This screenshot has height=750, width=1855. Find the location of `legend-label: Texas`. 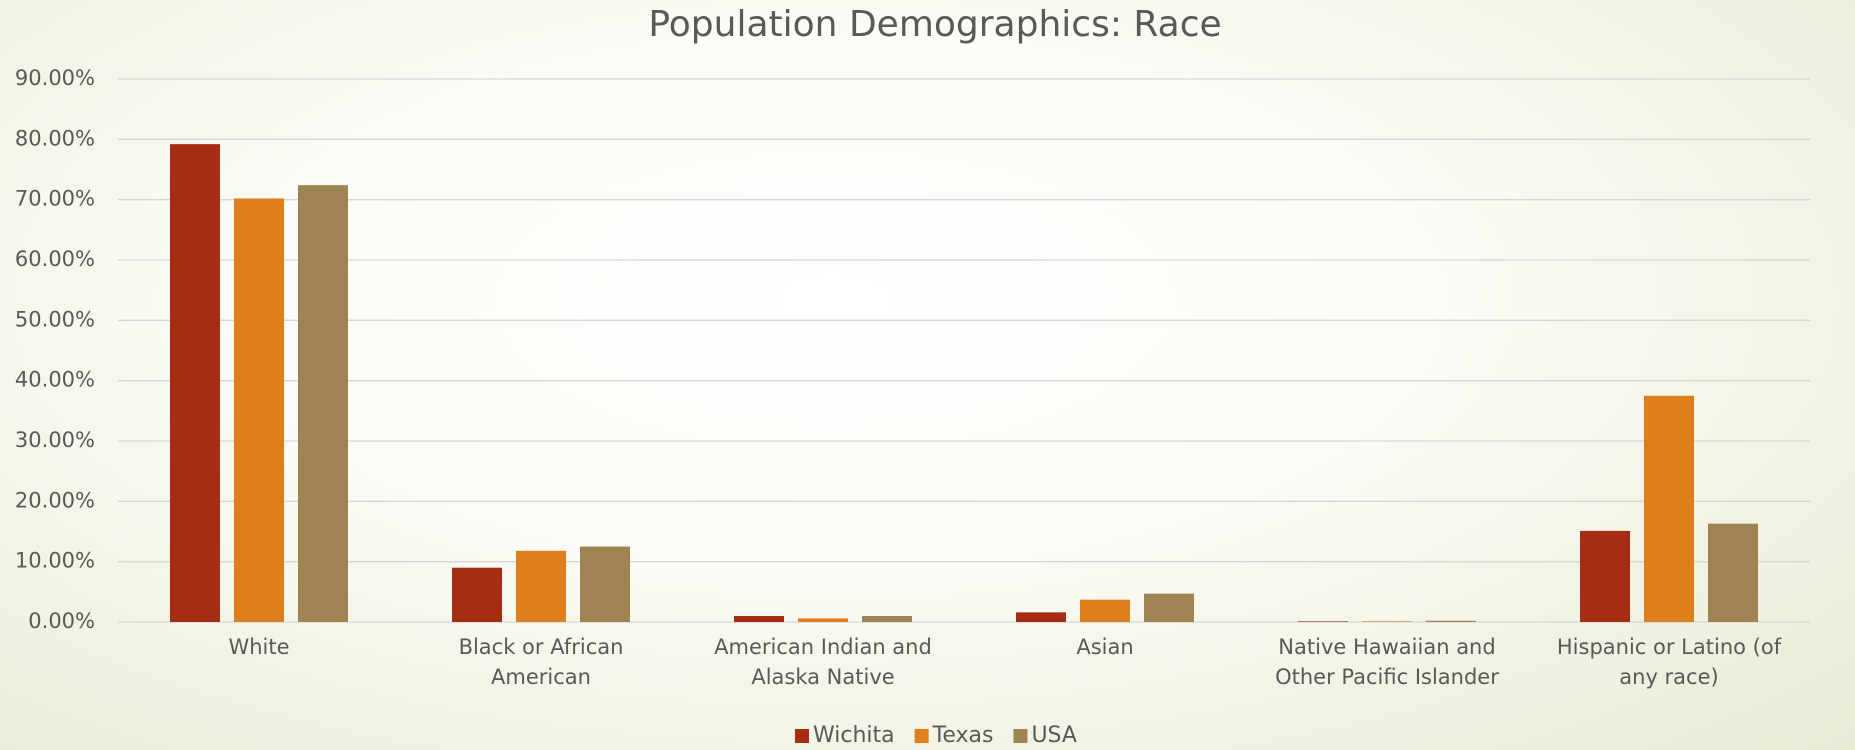

legend-label: Texas is located at coordinates (963, 735).